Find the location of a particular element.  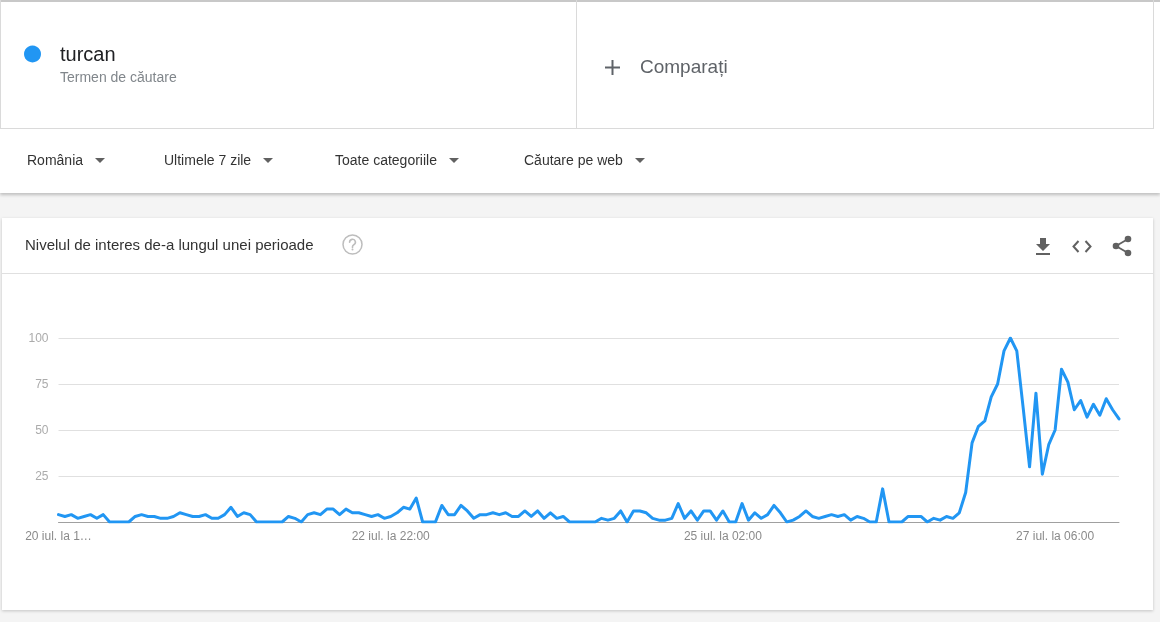

y-tick-label: 100 is located at coordinates (38, 338).